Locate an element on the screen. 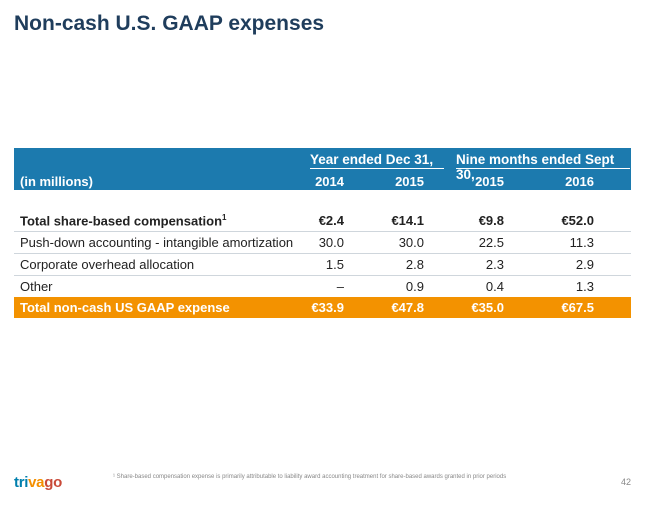 This screenshot has width=660, height=509. cell-value: €2.4 is located at coordinates (331, 220).